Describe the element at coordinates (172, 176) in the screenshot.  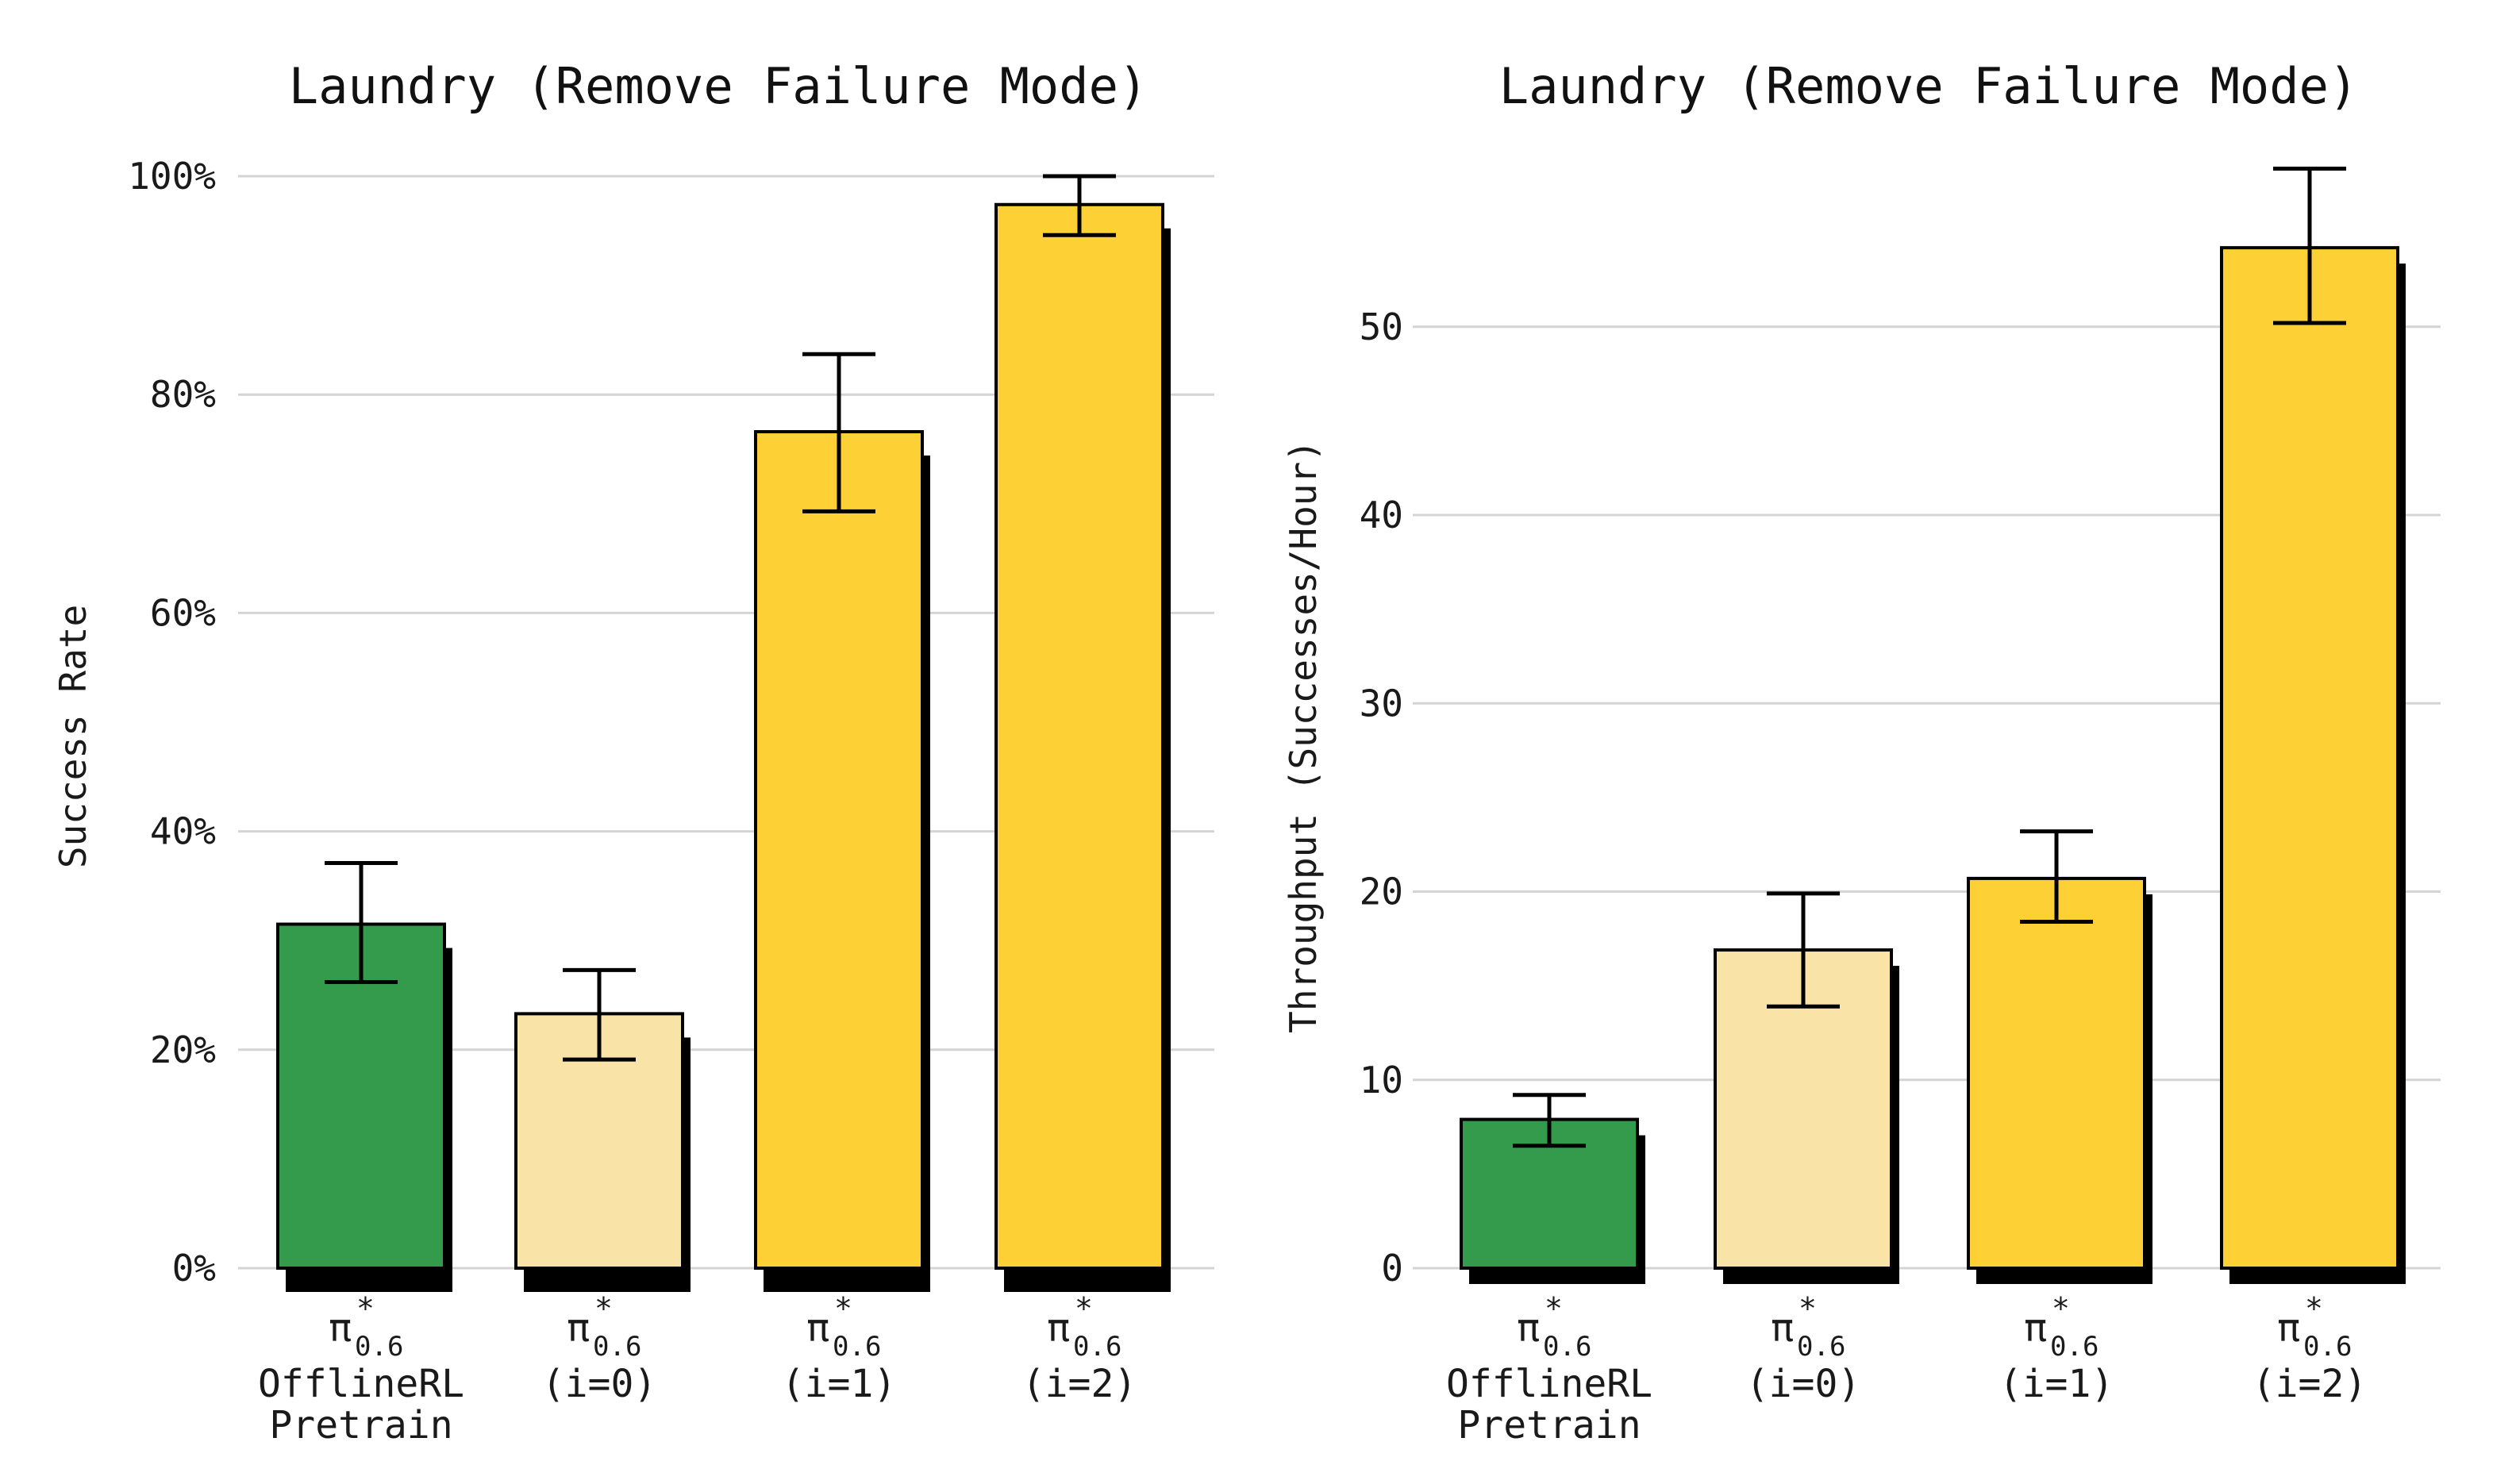
I see `y-tick-label: 100%` at that location.